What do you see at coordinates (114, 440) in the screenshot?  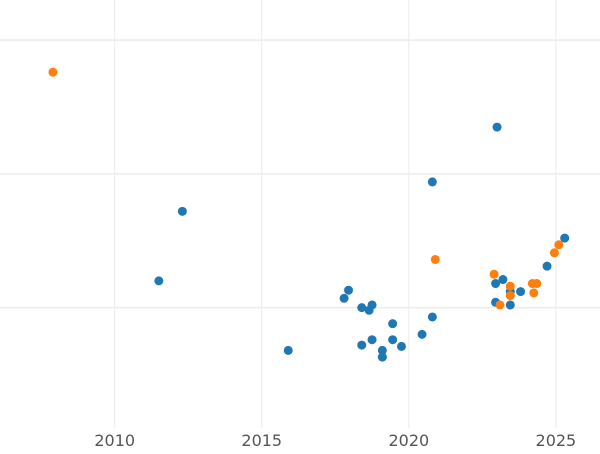 I see `x-tick-label: 2010` at bounding box center [114, 440].